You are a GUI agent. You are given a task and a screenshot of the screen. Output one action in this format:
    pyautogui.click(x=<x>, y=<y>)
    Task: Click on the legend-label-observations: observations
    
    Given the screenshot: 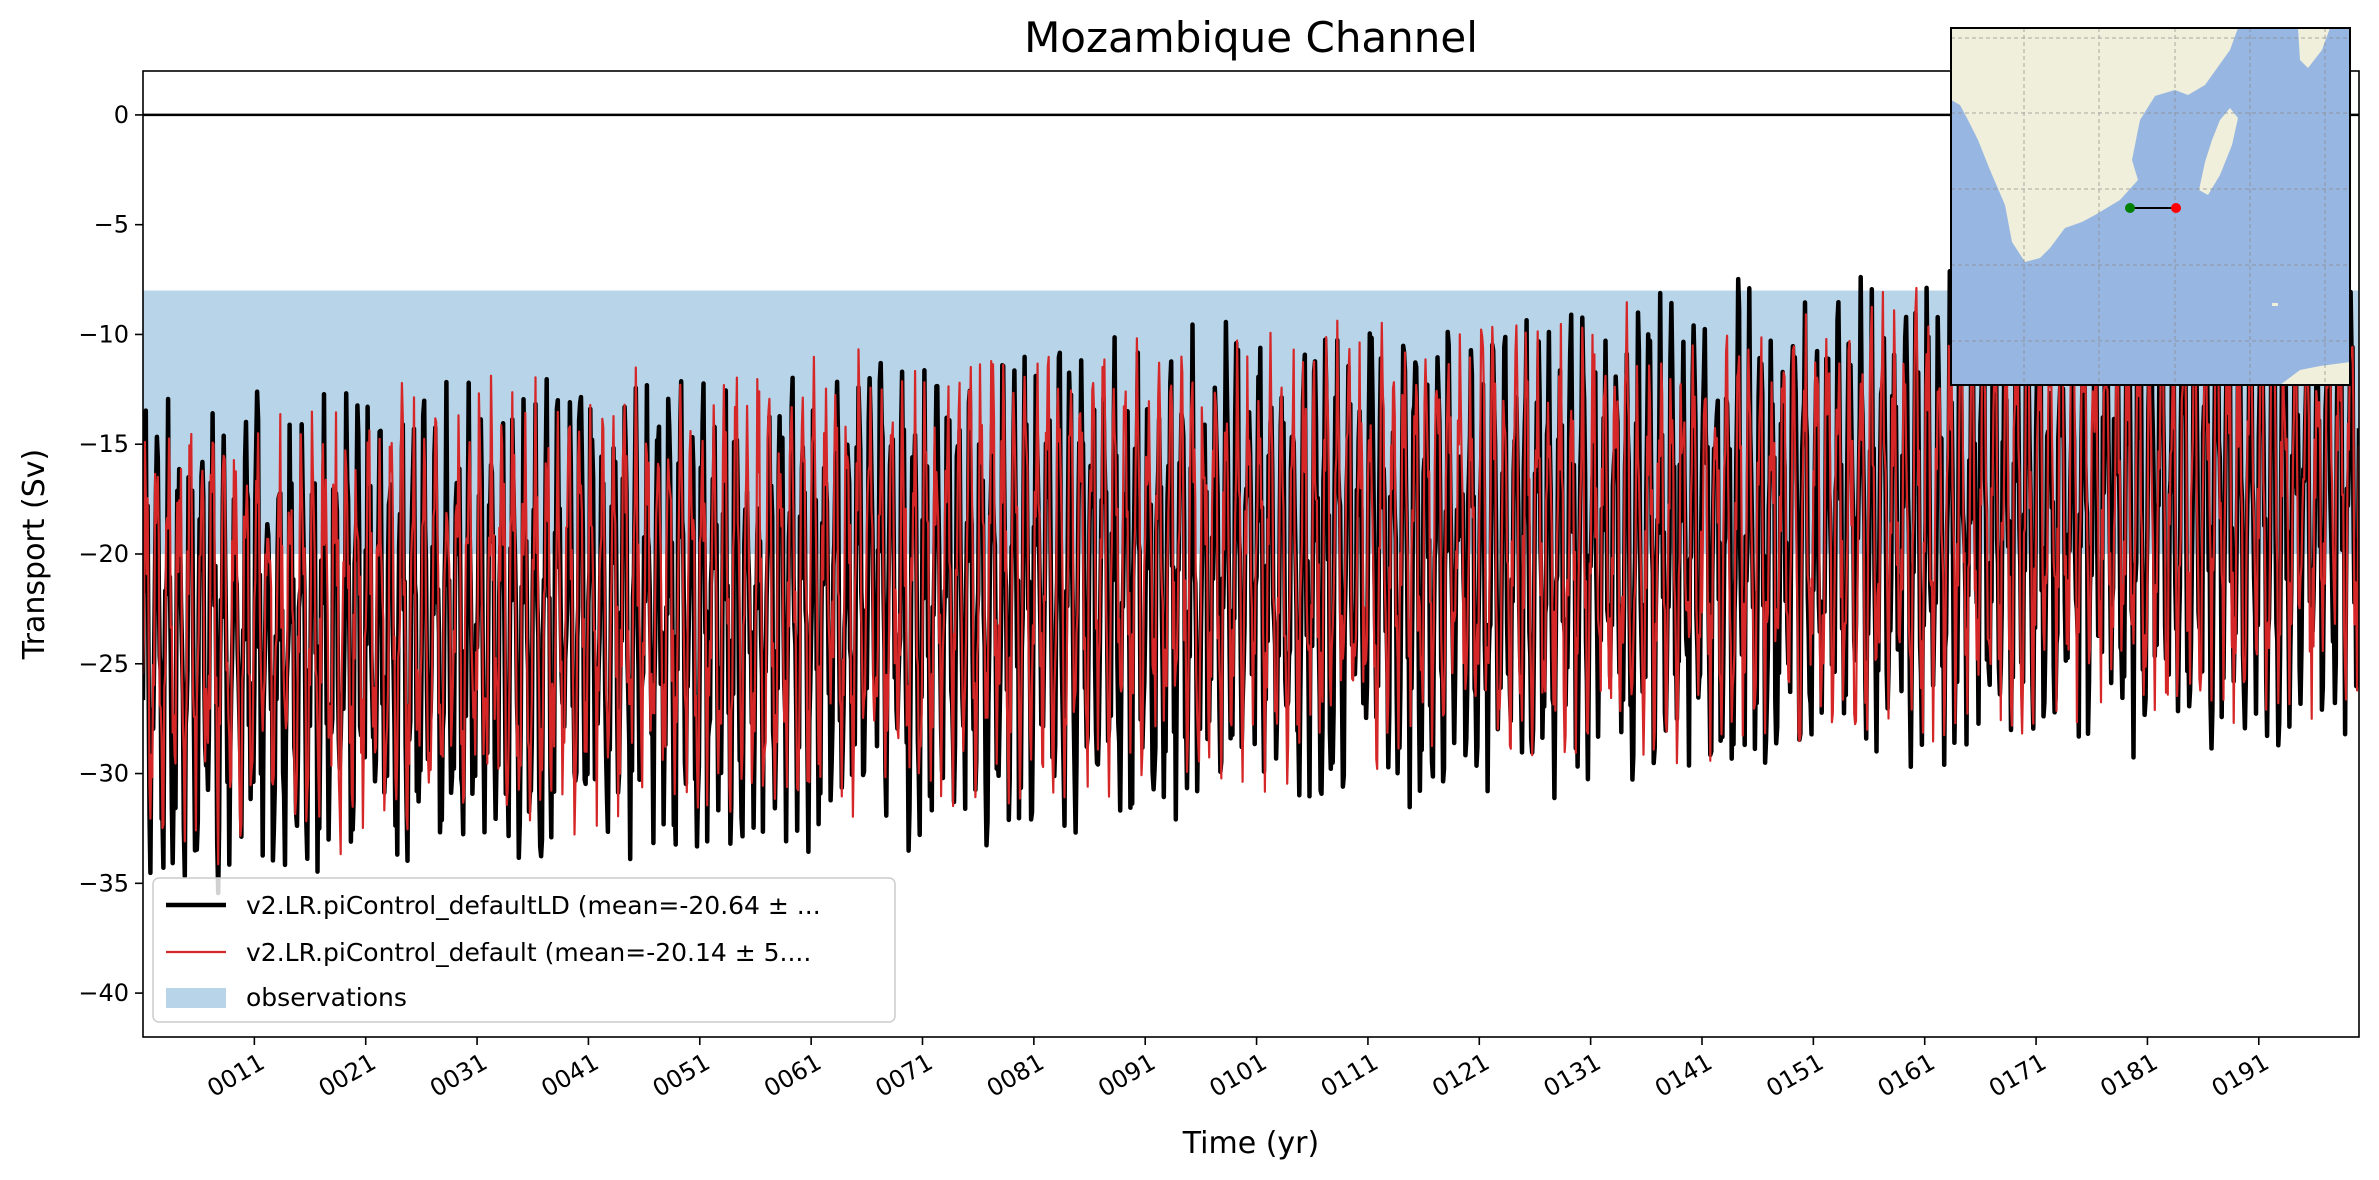 What is the action you would take?
    pyautogui.click(x=326, y=997)
    